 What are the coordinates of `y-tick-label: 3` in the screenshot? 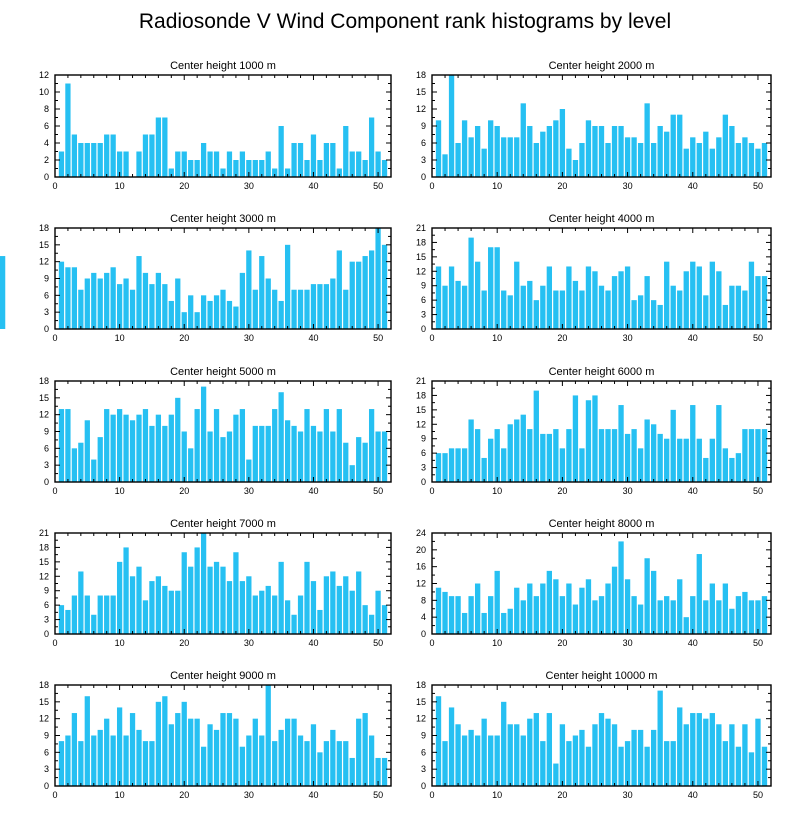 It's located at (46, 312).